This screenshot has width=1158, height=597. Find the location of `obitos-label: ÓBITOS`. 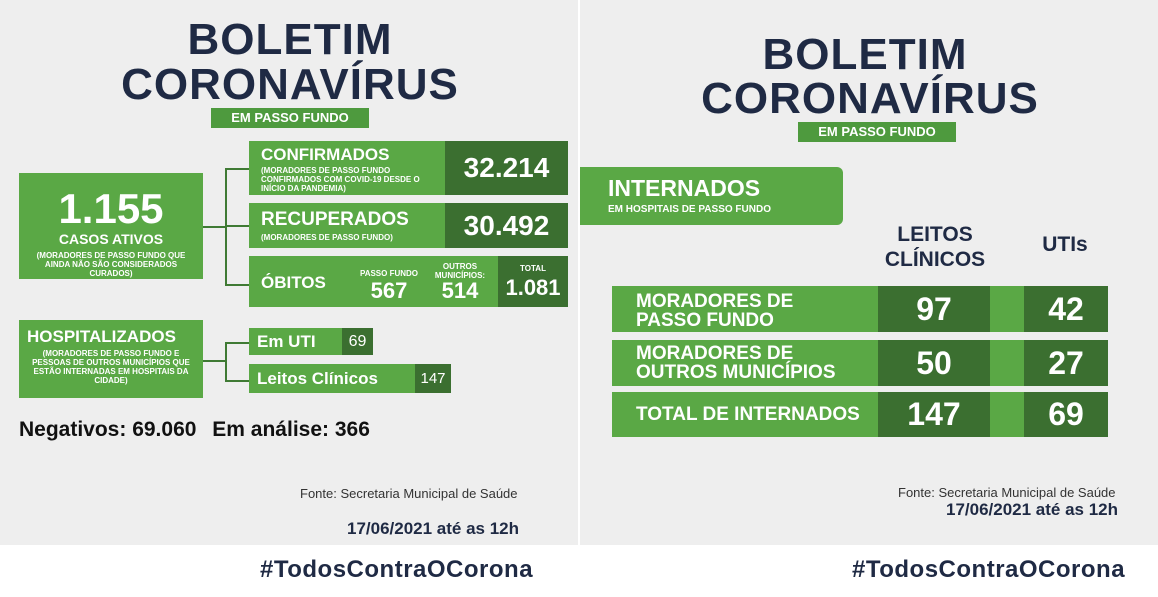

obitos-label: ÓBITOS is located at coordinates (293, 282).